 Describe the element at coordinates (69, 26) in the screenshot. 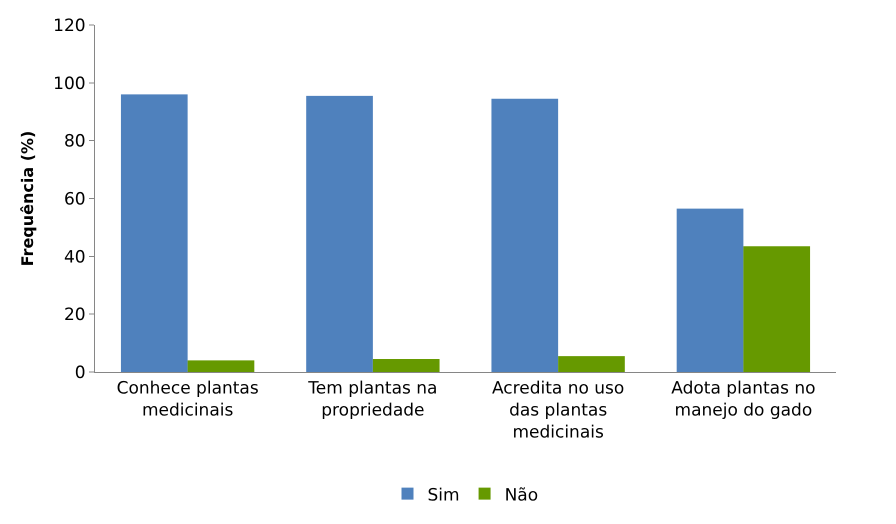

I see `y-tick-label: 120` at that location.